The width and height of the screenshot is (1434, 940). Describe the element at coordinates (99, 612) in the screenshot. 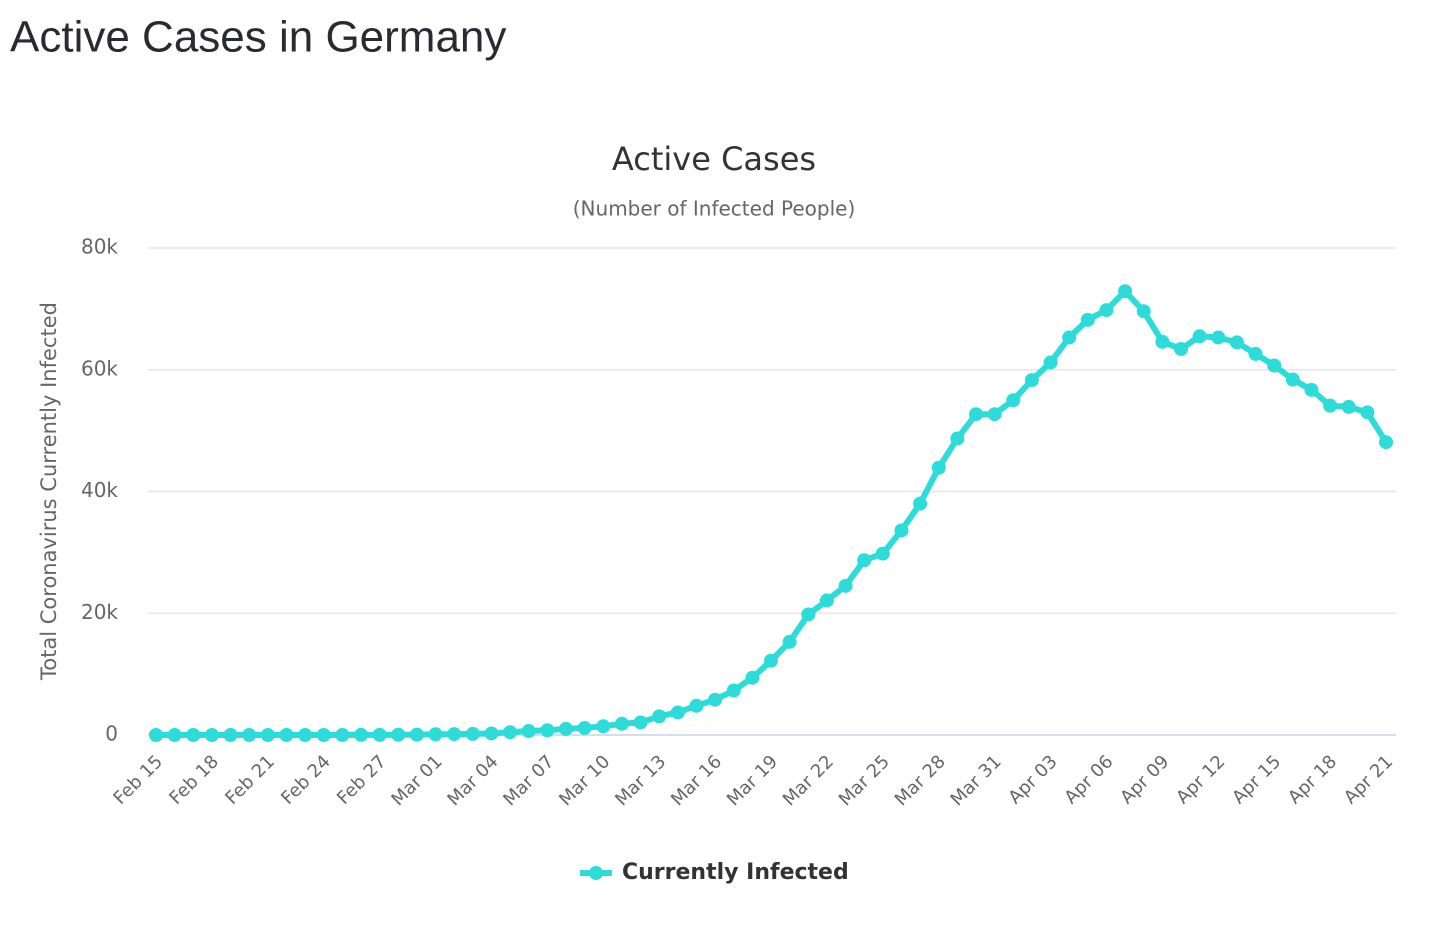

I see `y-tick-label: 20k` at that location.